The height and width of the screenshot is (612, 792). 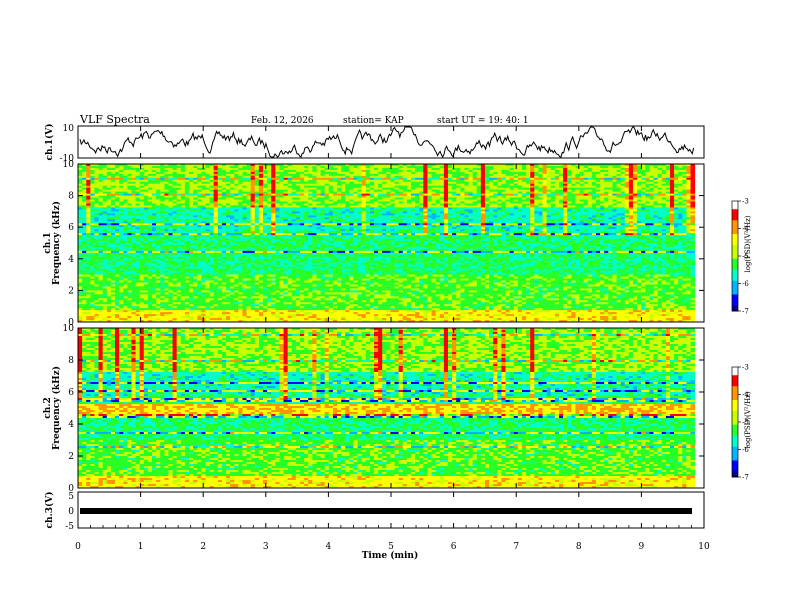 I want to click on ch2-spectrogram-ytick-label: 4, so click(x=71, y=425).